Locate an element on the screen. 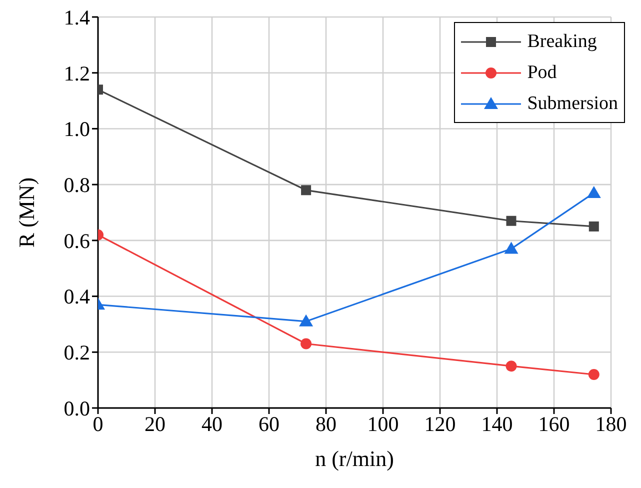 The image size is (641, 488). y-tick-label: 1.4 is located at coordinates (77, 17).